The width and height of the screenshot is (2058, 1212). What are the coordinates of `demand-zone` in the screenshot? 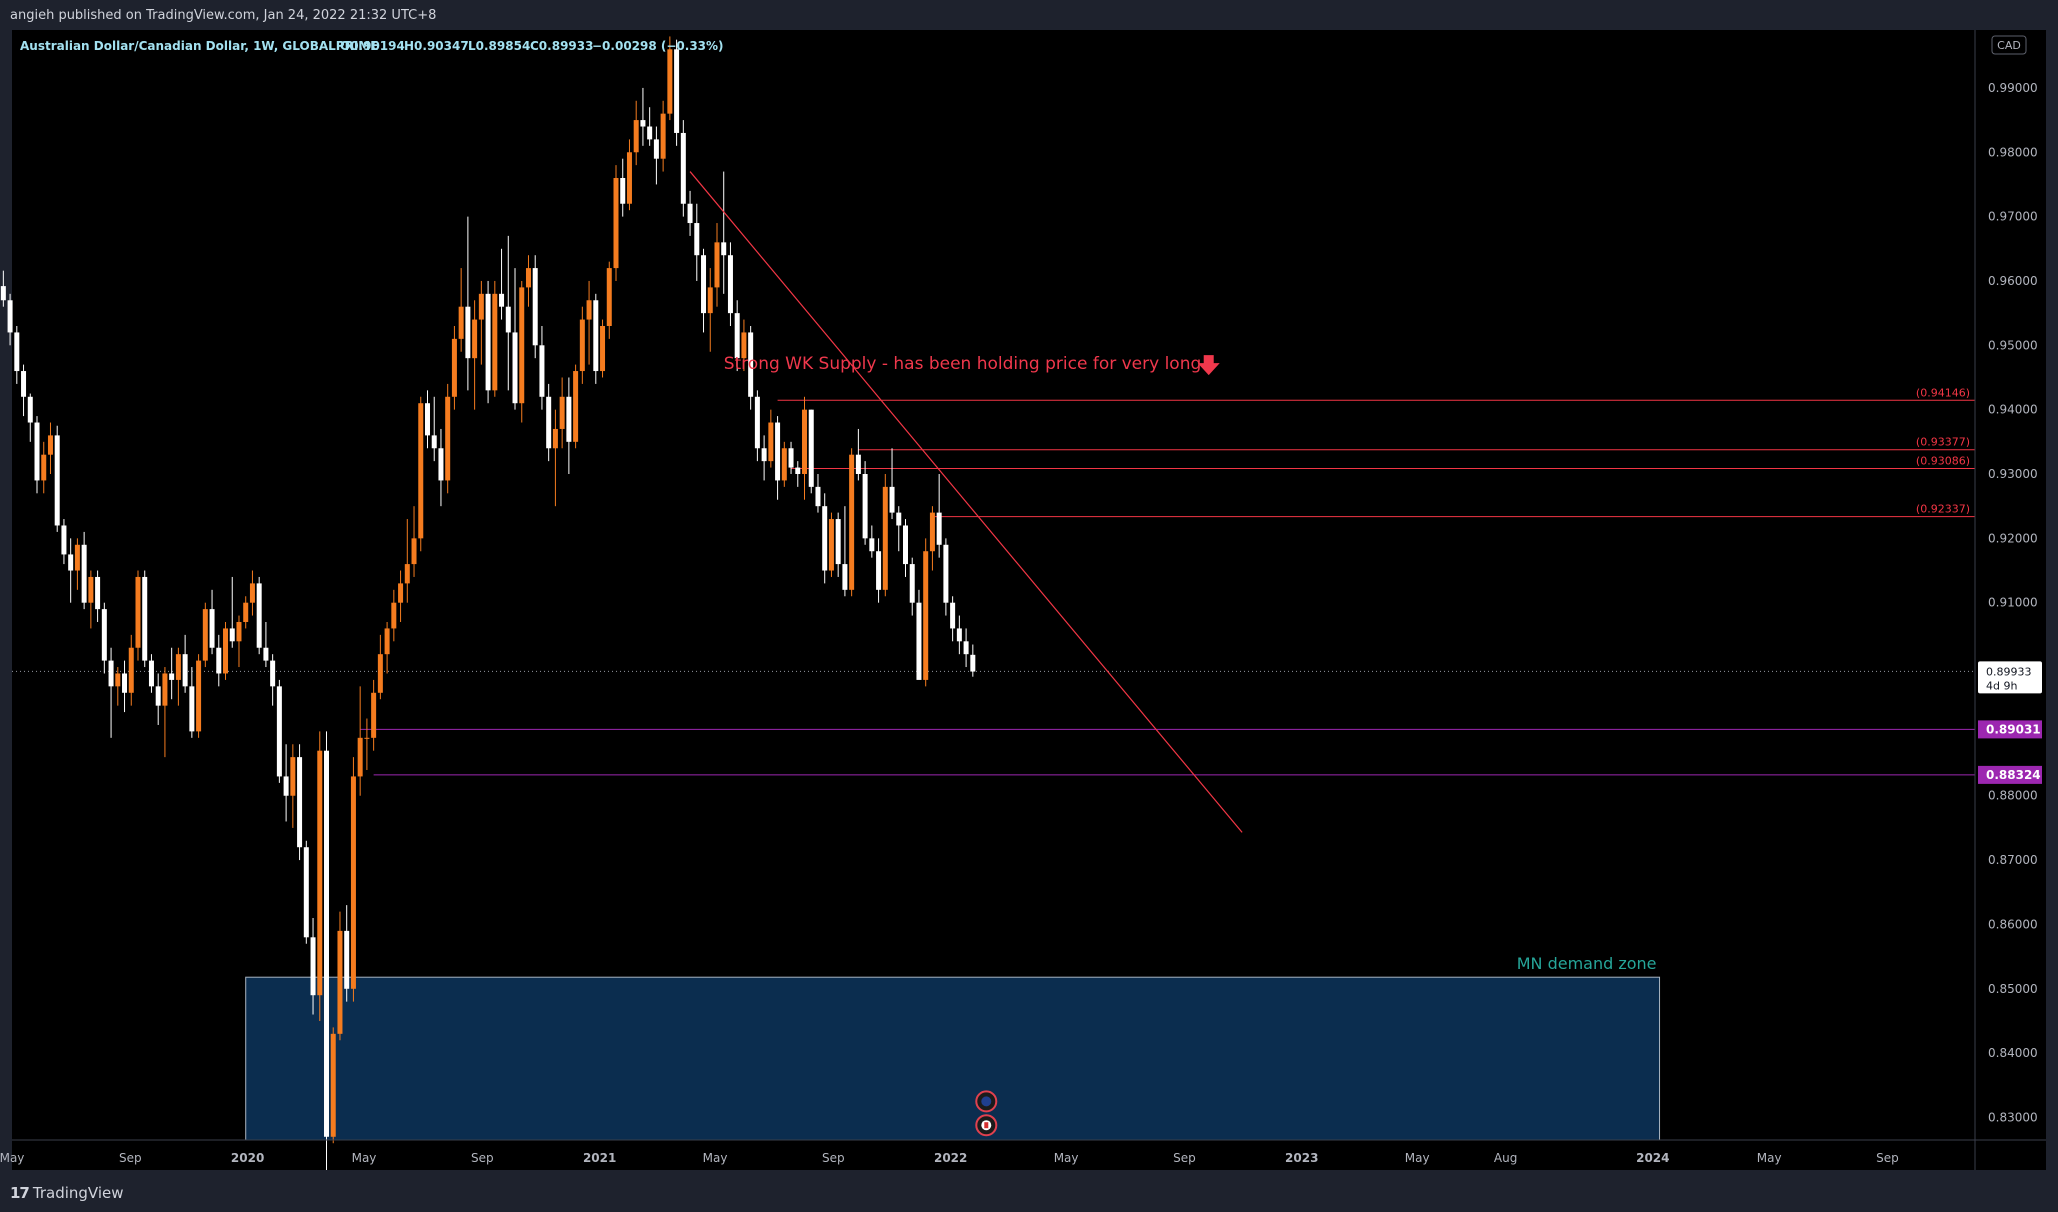 It's located at (953, 1058).